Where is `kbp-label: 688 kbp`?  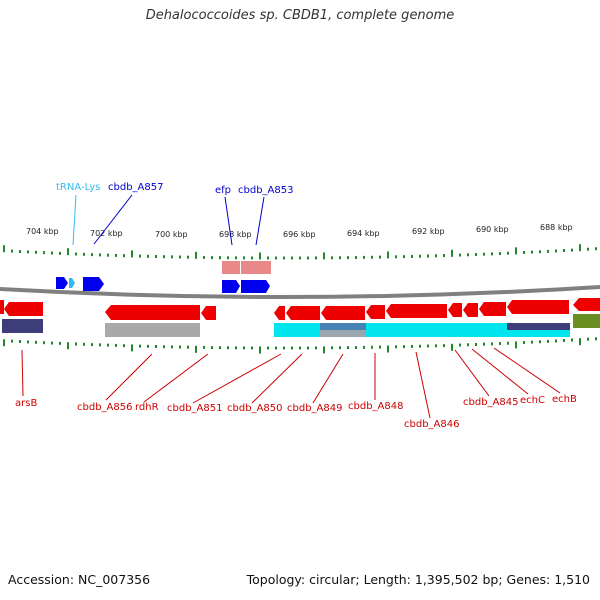 kbp-label: 688 kbp is located at coordinates (556, 227).